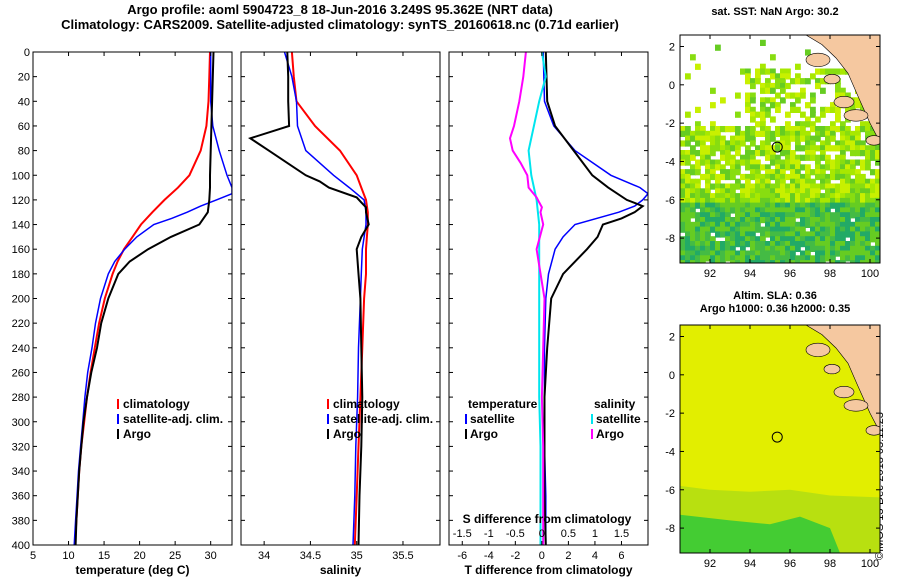 This screenshot has height=580, width=900. I want to click on diff-series-s-satellite, so click(537, 298).